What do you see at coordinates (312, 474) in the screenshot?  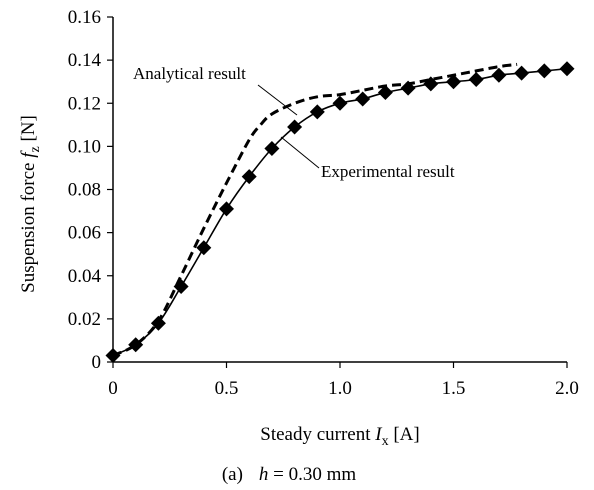 I see `caption-value: = 0.30 mm` at bounding box center [312, 474].